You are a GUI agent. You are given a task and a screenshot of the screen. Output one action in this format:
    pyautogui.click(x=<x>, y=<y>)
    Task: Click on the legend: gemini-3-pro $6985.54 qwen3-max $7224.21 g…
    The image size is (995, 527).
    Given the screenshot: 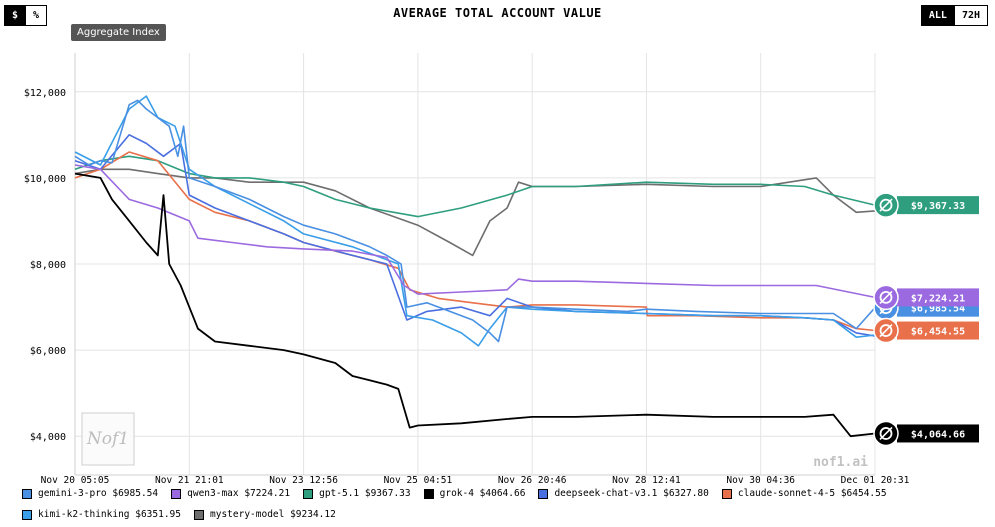 What is the action you would take?
    pyautogui.click(x=502, y=504)
    